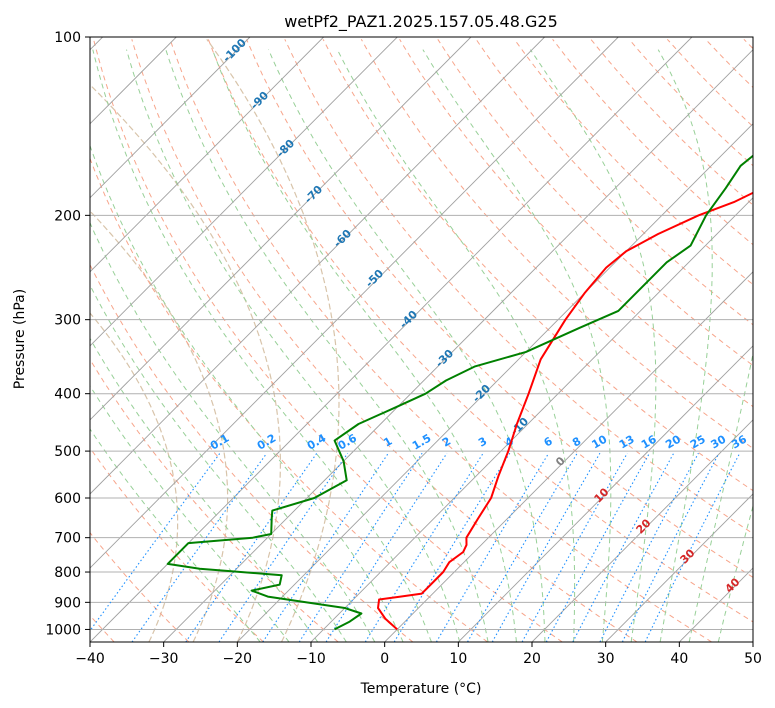 Image resolution: width=775 pixels, height=708 pixels. Describe the element at coordinates (234, 50) in the screenshot. I see `dry-adiabat-label: -100` at that location.